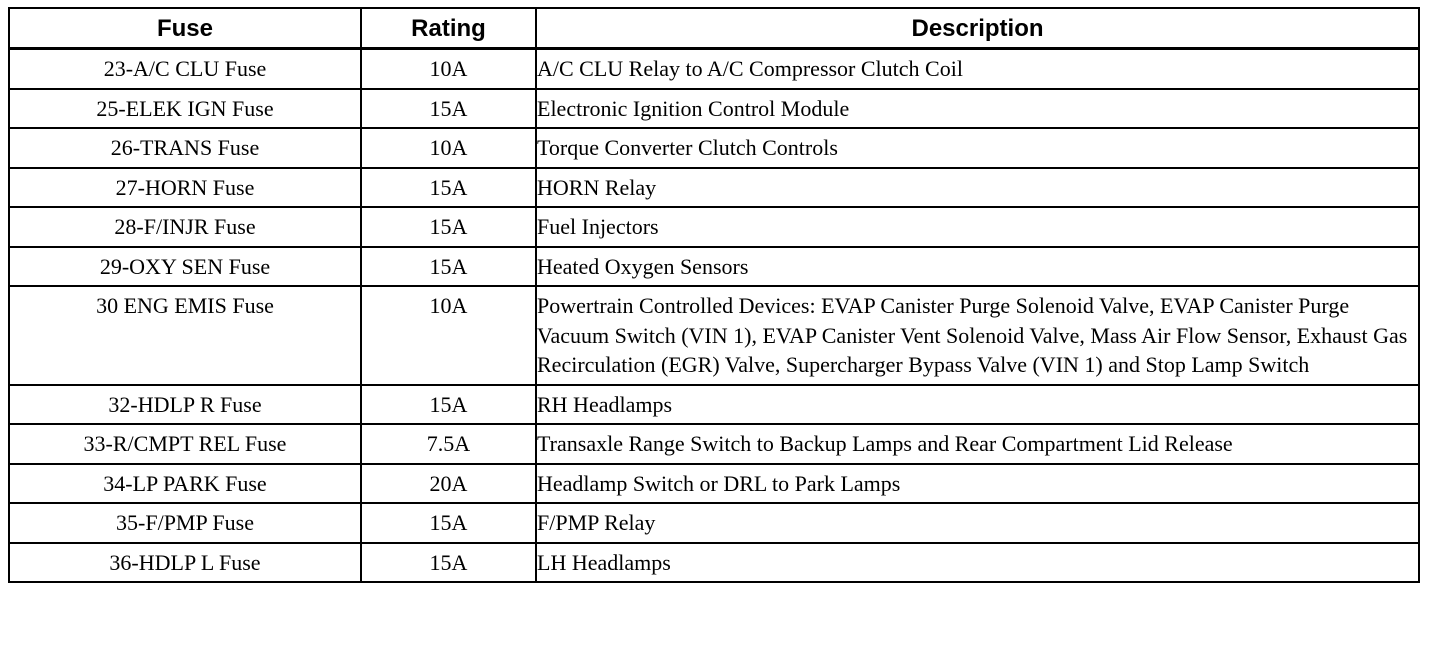  Describe the element at coordinates (185, 444) in the screenshot. I see `fuse-cell: 33-R/CMPT REL Fuse` at that location.